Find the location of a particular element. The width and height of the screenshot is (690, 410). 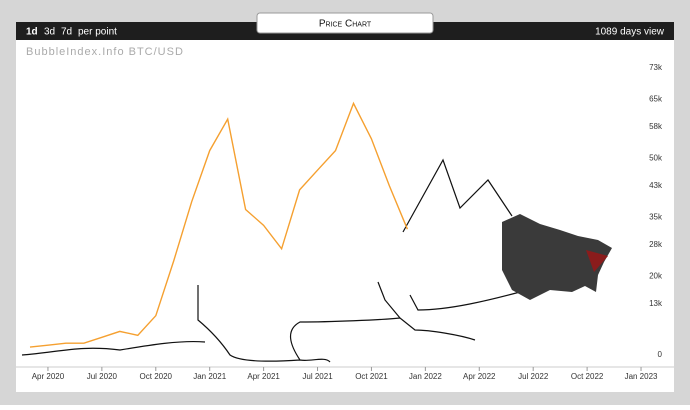

x-tick-label: Apr 2022 is located at coordinates (479, 376).